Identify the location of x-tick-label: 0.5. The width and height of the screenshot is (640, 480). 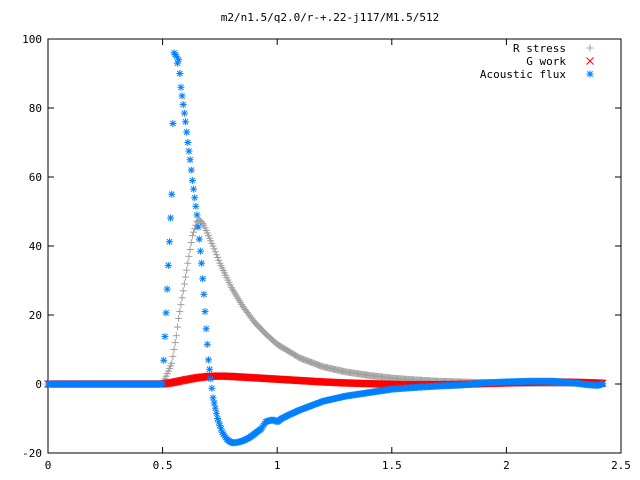
(163, 465).